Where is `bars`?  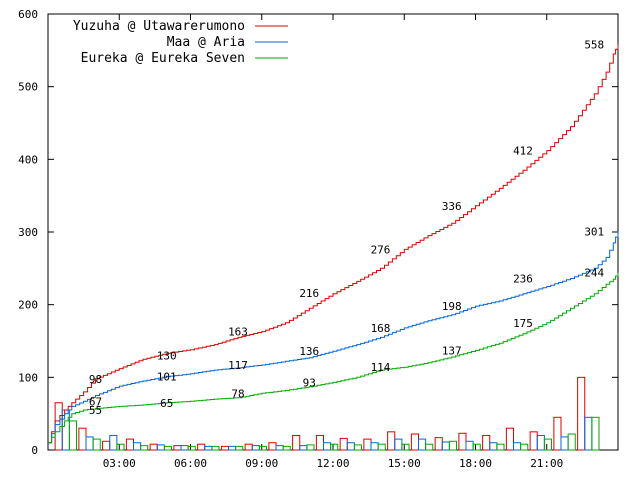 bars is located at coordinates (327, 413).